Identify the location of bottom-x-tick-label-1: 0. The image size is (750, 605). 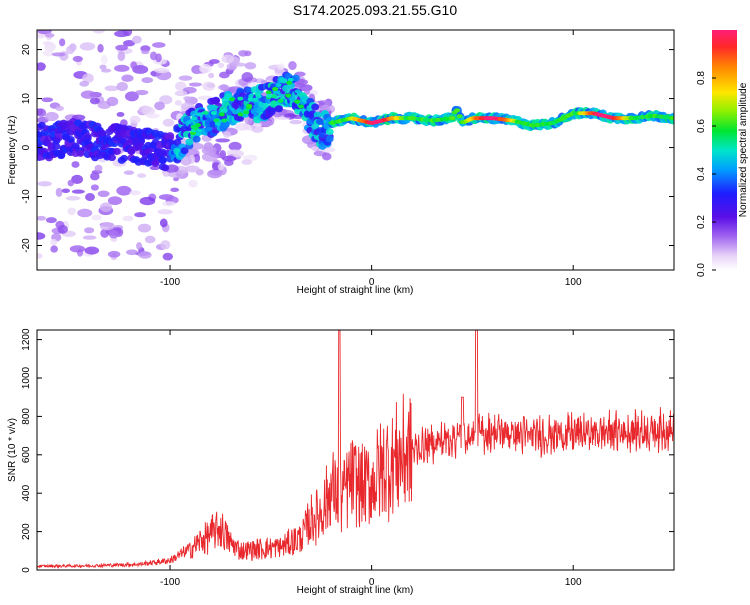
(372, 582).